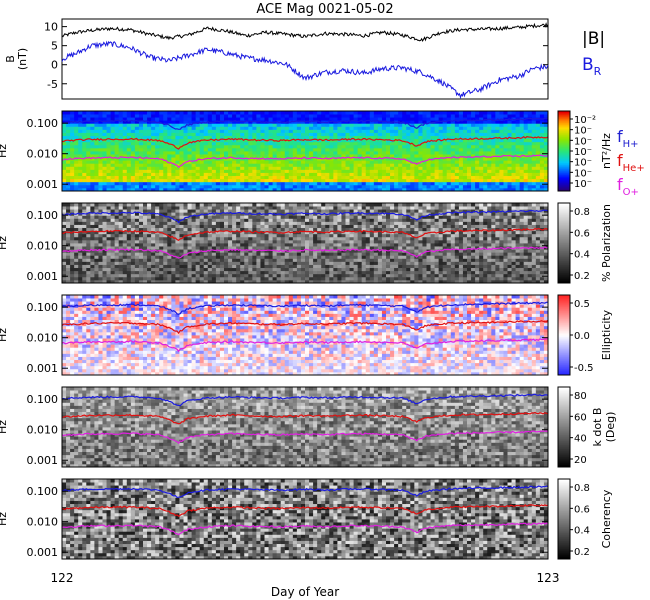  Describe the element at coordinates (305, 123) in the screenshot. I see `gyrofrequency-line-h` at that location.